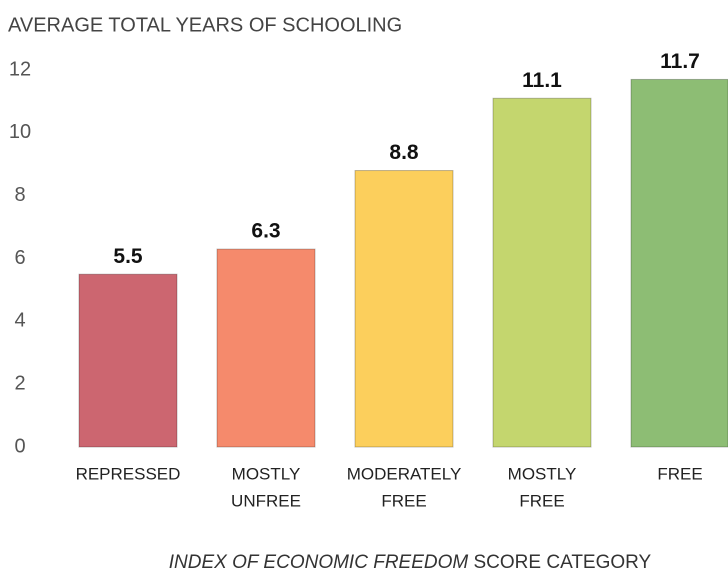  I want to click on value-label: 6.3, so click(265, 231).